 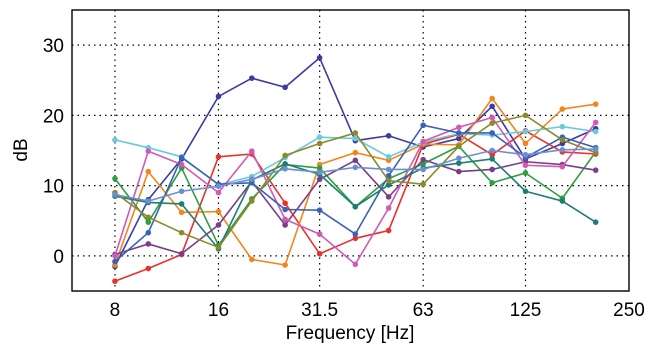 What do you see at coordinates (526, 310) in the screenshot?
I see `x-tick-label: 125` at bounding box center [526, 310].